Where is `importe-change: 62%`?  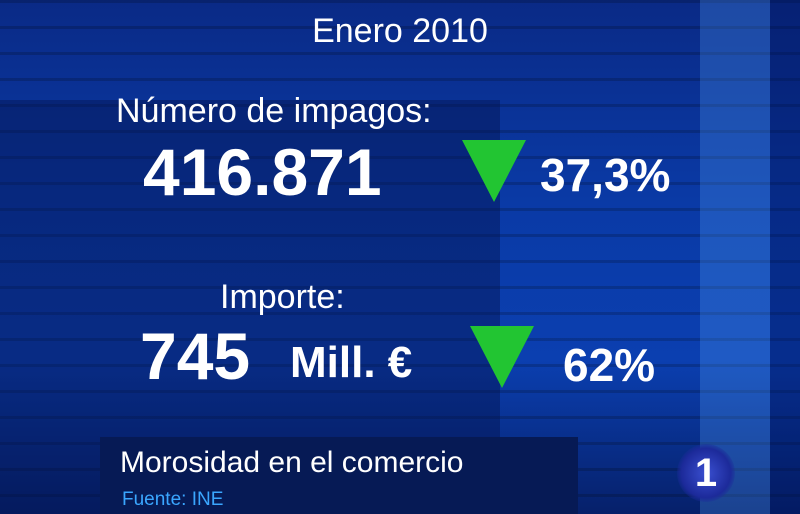 importe-change: 62% is located at coordinates (609, 365).